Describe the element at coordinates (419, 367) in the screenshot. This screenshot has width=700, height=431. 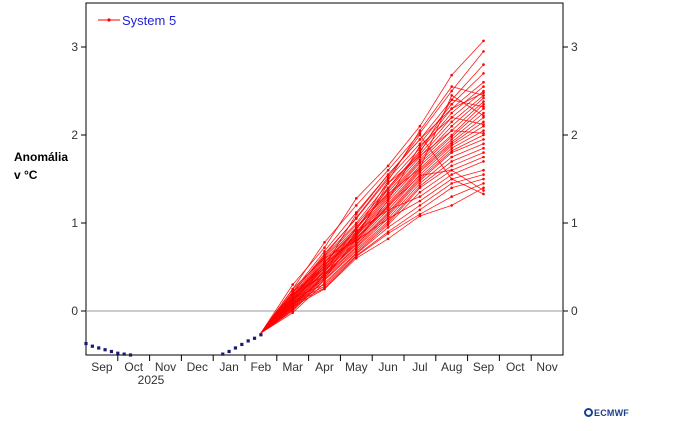
I see `x-tick-label: Jul` at that location.